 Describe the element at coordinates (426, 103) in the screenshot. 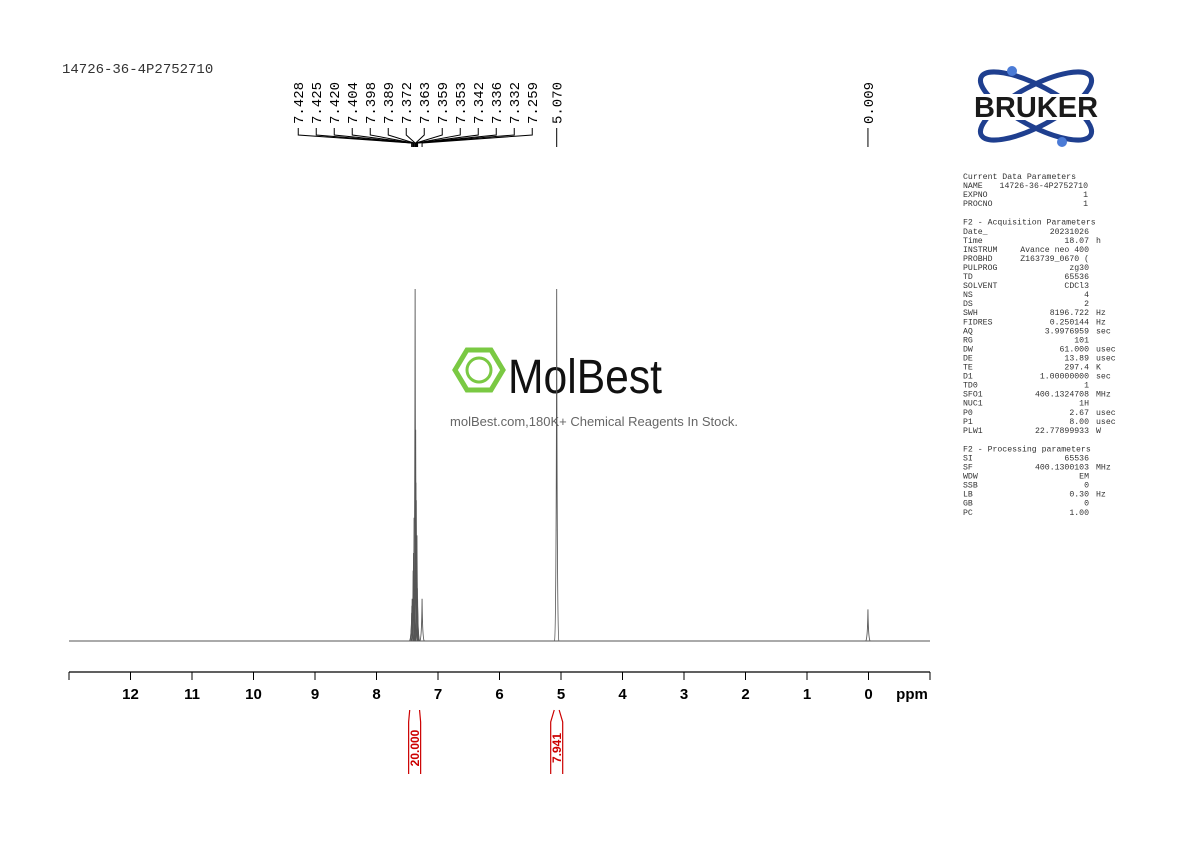

I see `peak-label: 7.363` at that location.